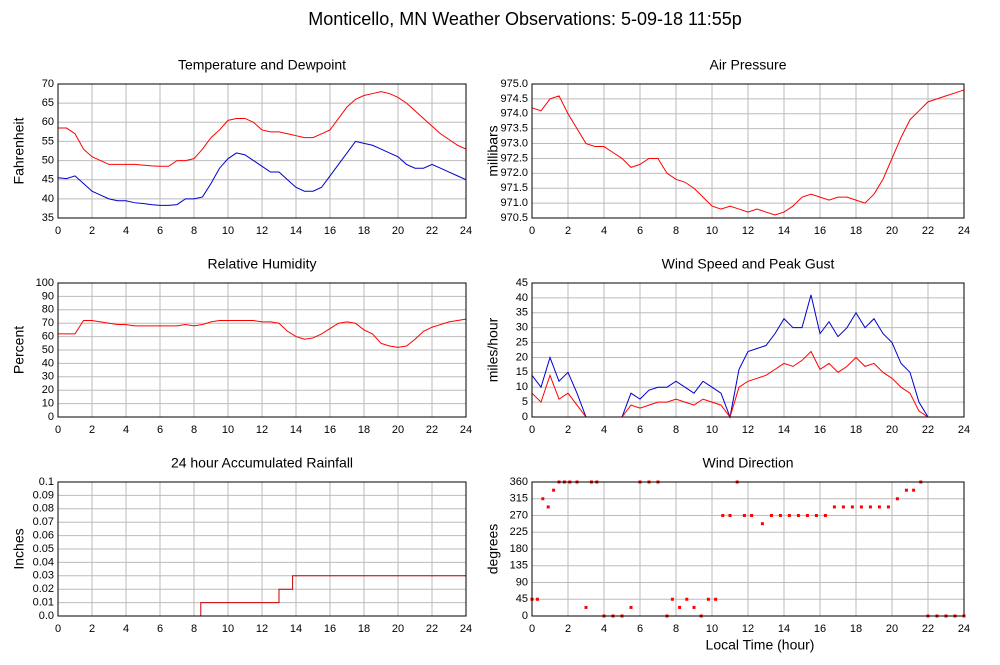  I want to click on y-tick-label: 60, so click(48, 337).